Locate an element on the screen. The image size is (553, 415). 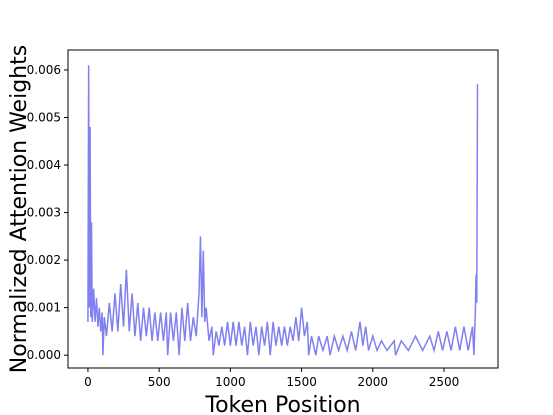
y-tick-label: 0.006 is located at coordinates (44, 70).